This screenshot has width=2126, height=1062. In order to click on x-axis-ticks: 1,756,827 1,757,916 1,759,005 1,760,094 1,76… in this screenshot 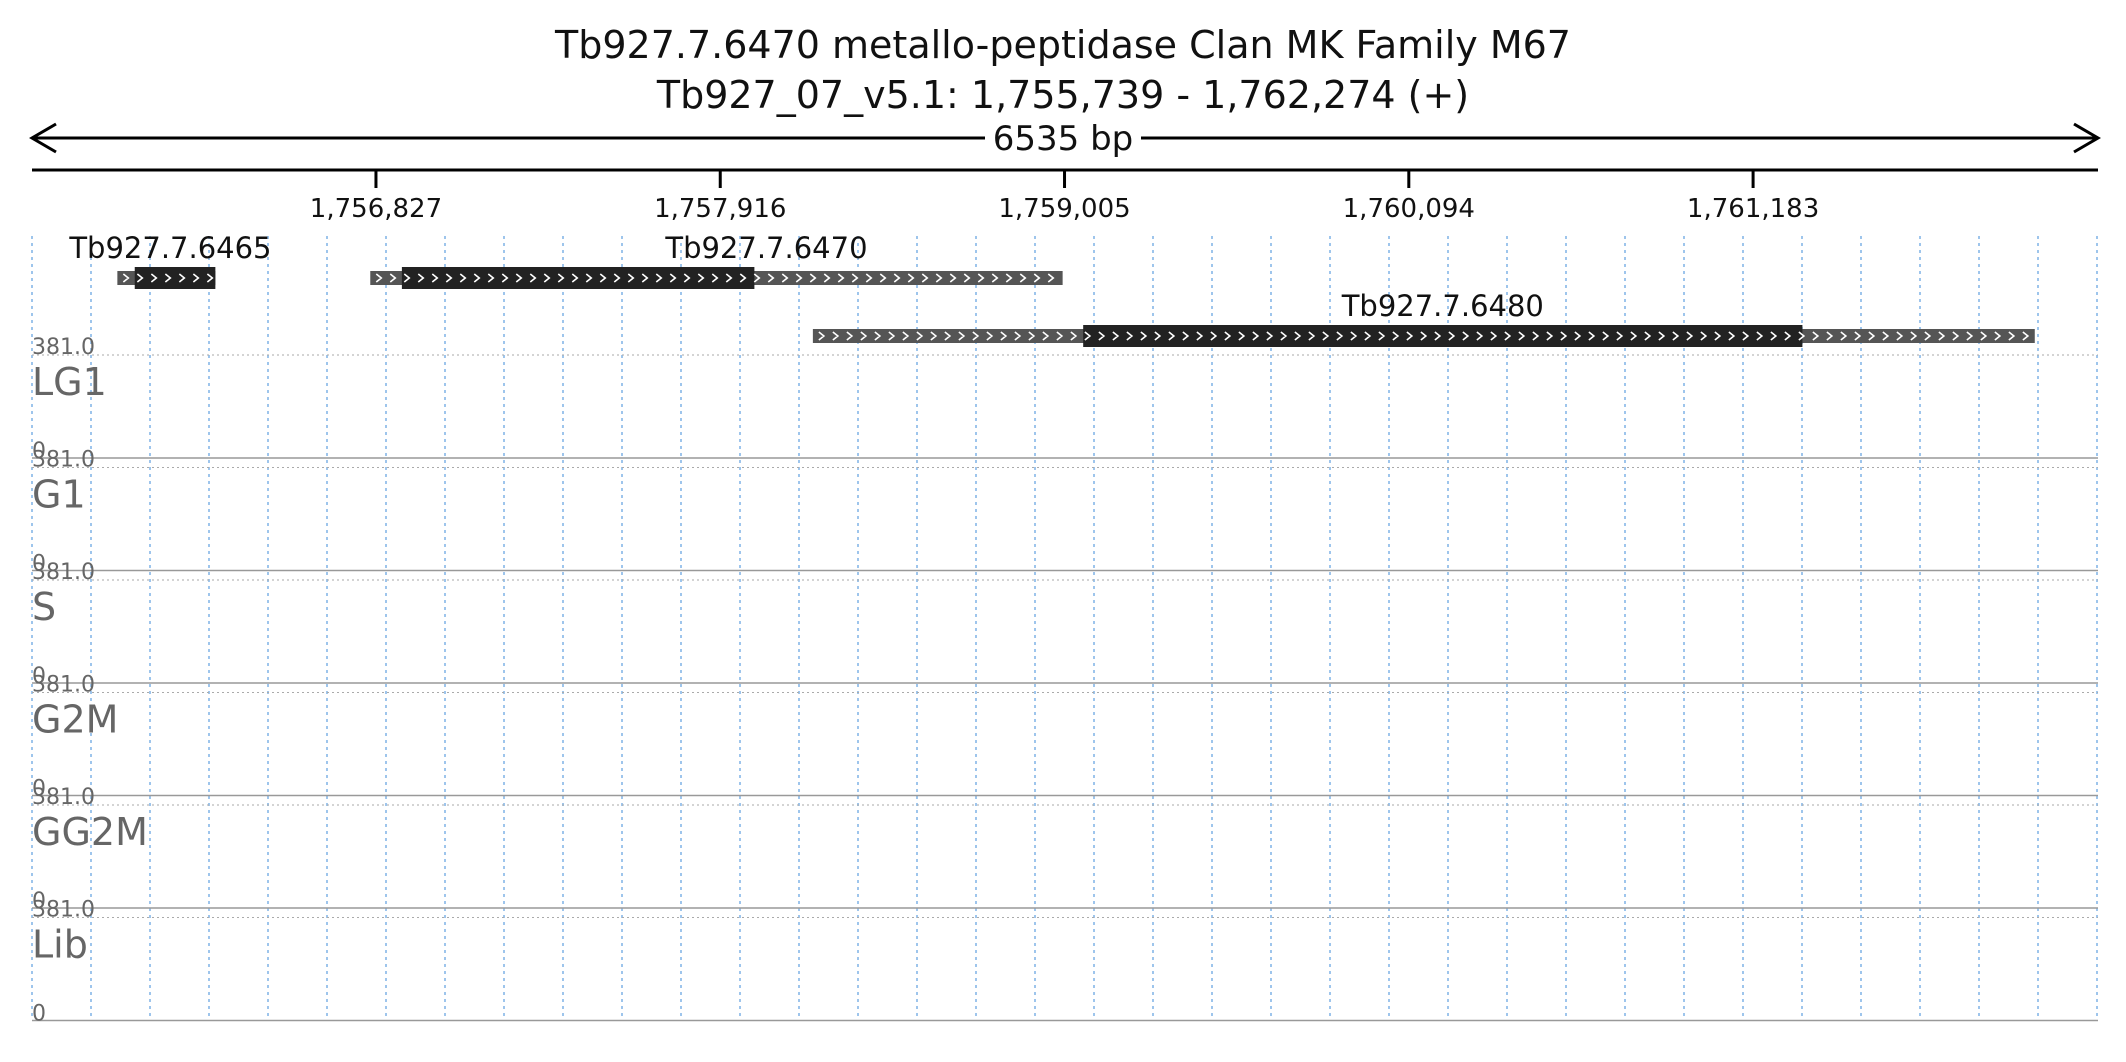, I will do `click(1064, 197)`.